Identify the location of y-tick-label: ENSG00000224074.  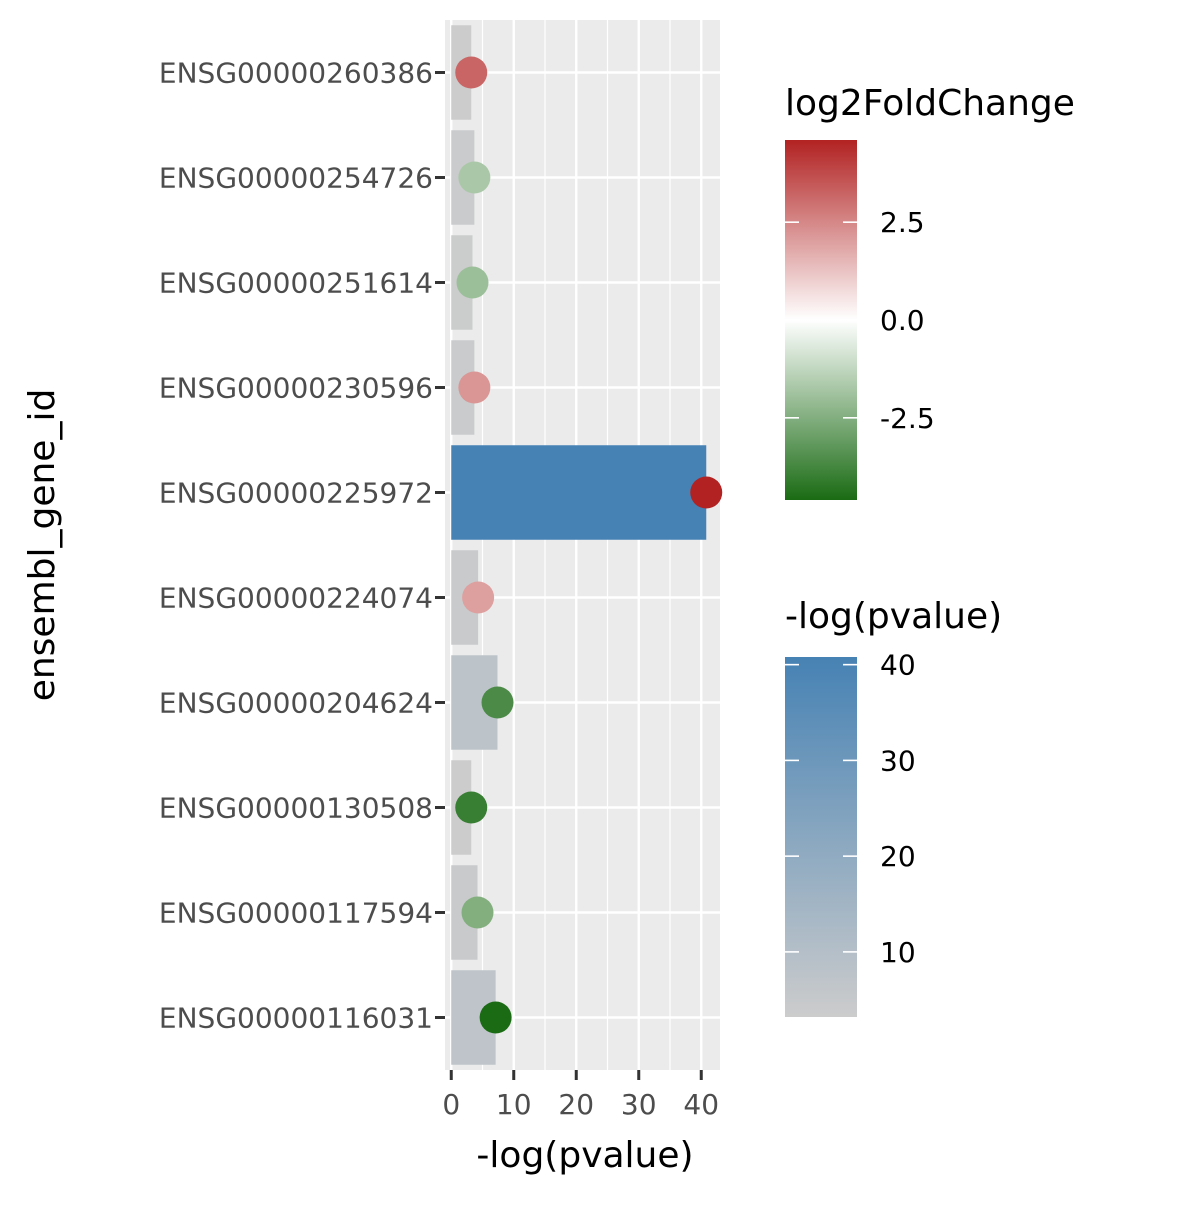
(296, 598).